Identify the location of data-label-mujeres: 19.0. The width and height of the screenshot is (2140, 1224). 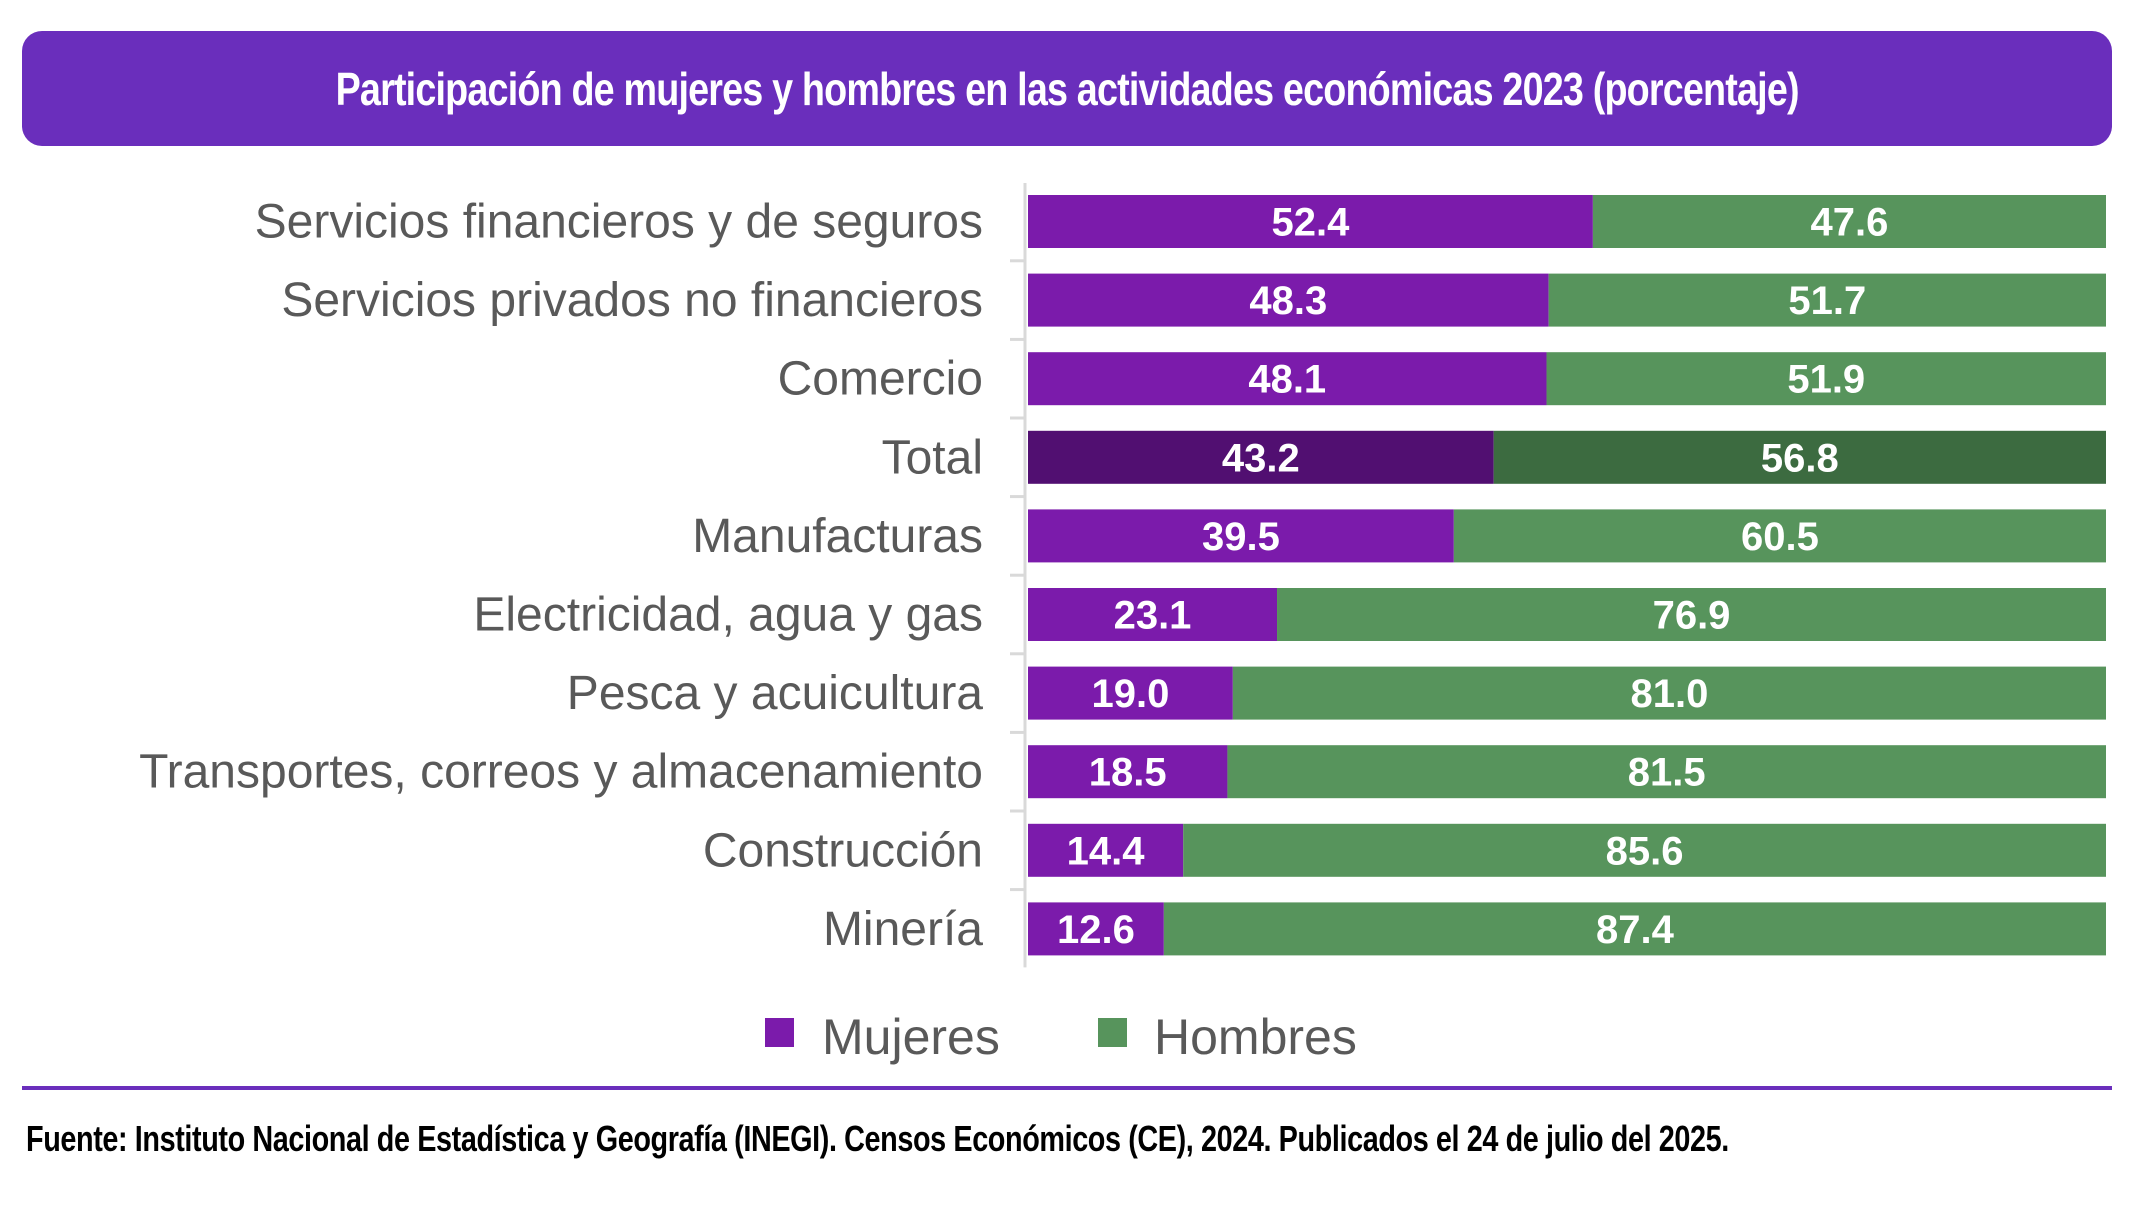
(1130, 694).